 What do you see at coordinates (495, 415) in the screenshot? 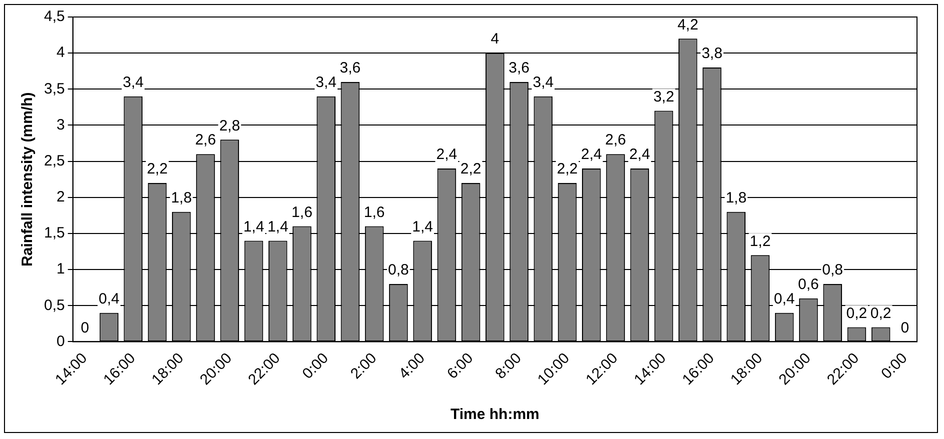
I see `x-axis-title: Time hh:mm` at bounding box center [495, 415].